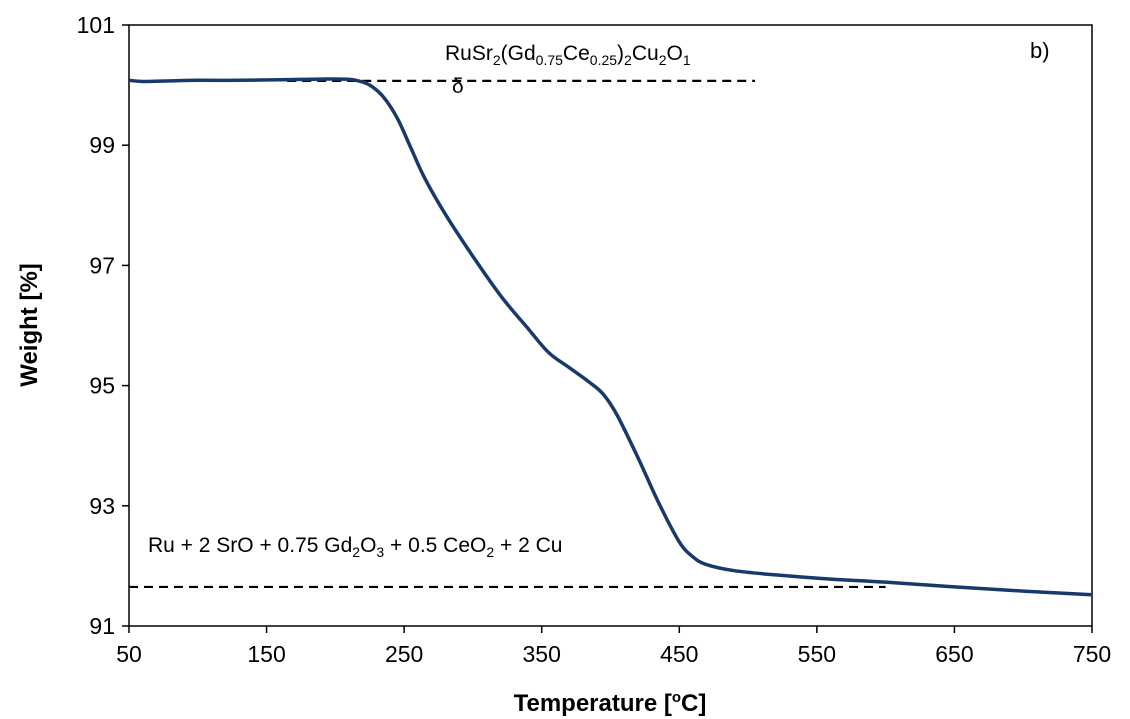 Image resolution: width=1130 pixels, height=719 pixels. I want to click on x-axis-title: Temperature [oC], so click(610, 703).